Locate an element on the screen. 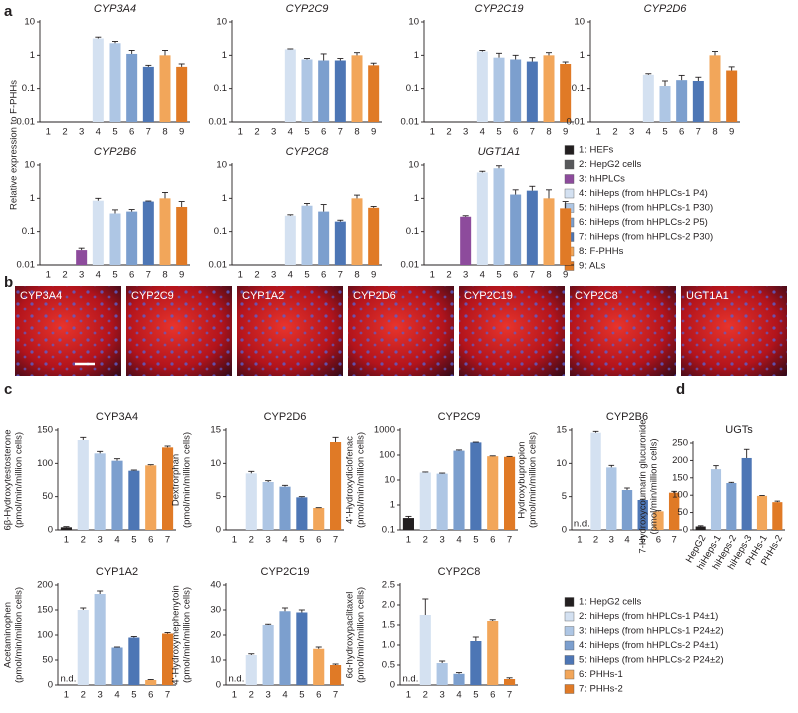 The image size is (798, 713). legend-label: 6: PHHs-1 is located at coordinates (601, 674).